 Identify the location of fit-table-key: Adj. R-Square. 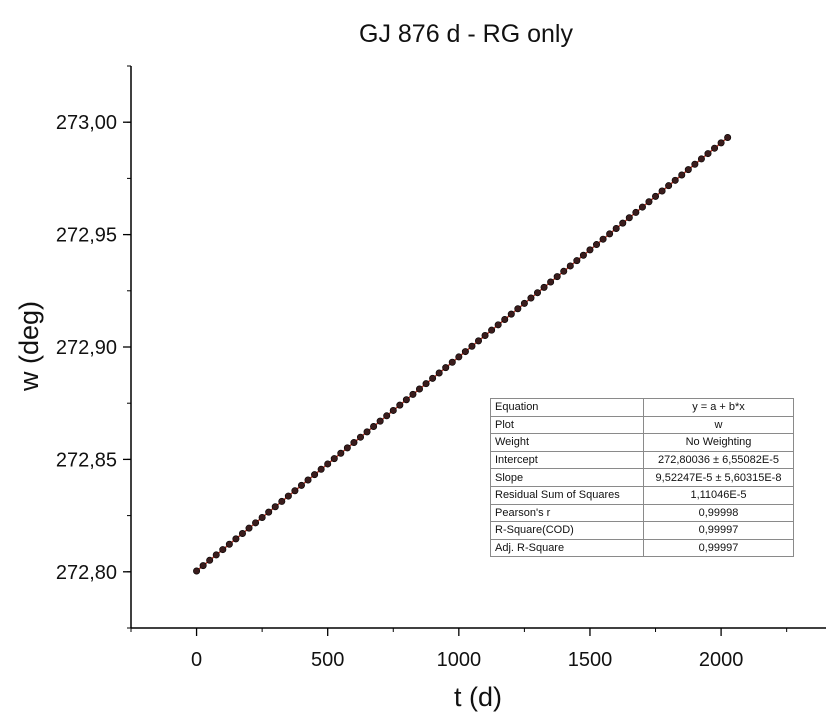
(567, 548).